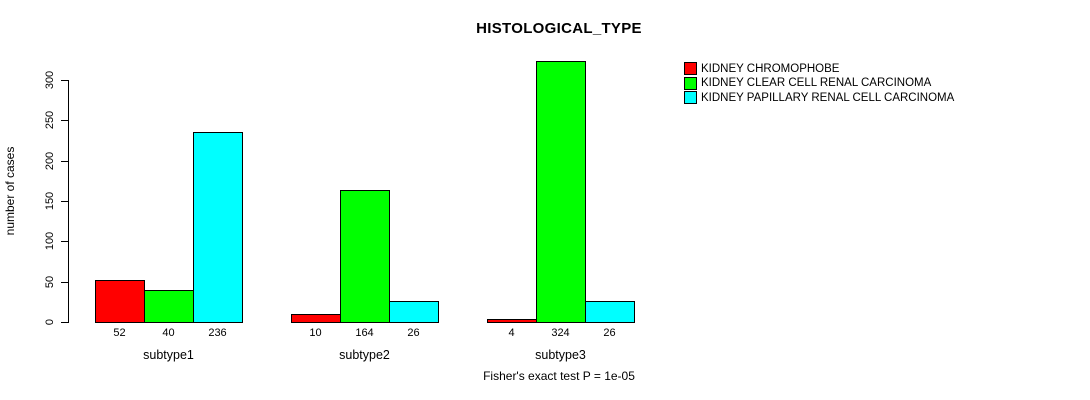 Image resolution: width=1090 pixels, height=400 pixels. I want to click on legend-item: KIDNEY CHROMOPHOBE, so click(819, 68).